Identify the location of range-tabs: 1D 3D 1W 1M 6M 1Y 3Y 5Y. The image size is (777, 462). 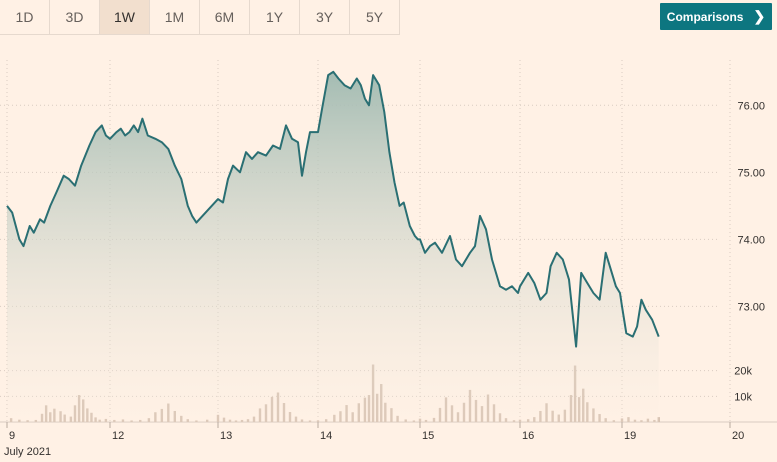
(200, 17).